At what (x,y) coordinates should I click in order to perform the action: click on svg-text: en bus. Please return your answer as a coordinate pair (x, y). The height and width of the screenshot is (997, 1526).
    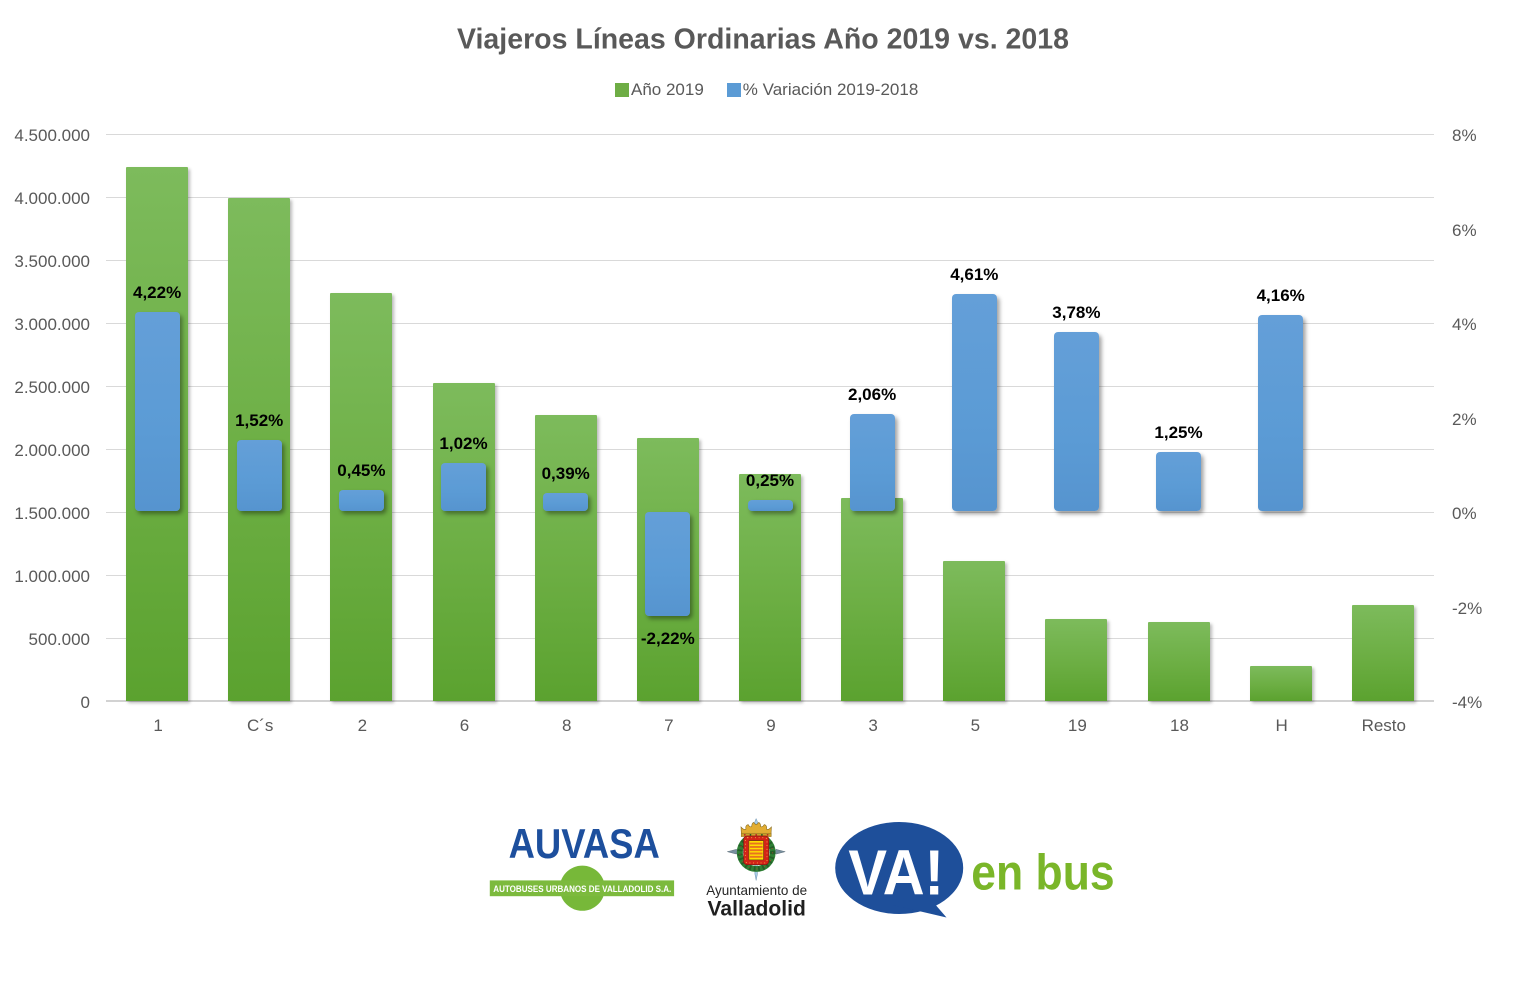
    Looking at the image, I should click on (1042, 872).